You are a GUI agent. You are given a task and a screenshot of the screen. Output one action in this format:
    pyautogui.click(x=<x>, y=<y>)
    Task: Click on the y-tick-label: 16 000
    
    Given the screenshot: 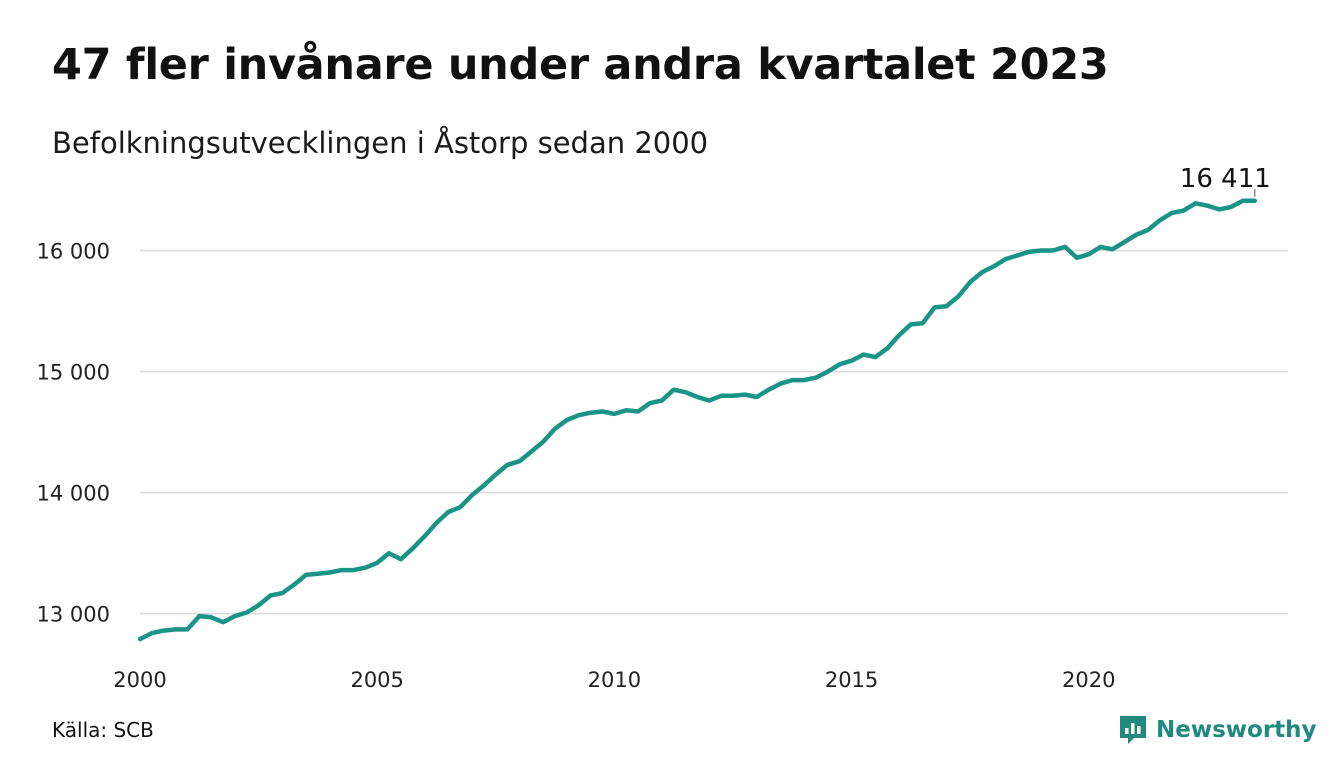 What is the action you would take?
    pyautogui.click(x=73, y=252)
    